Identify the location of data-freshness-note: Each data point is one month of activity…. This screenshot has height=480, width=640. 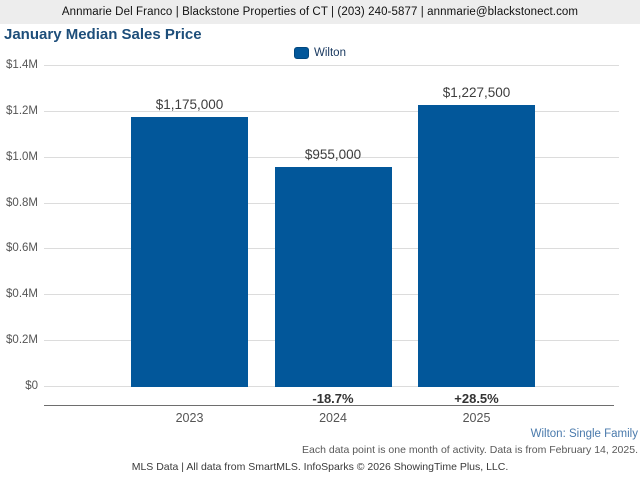
(470, 450).